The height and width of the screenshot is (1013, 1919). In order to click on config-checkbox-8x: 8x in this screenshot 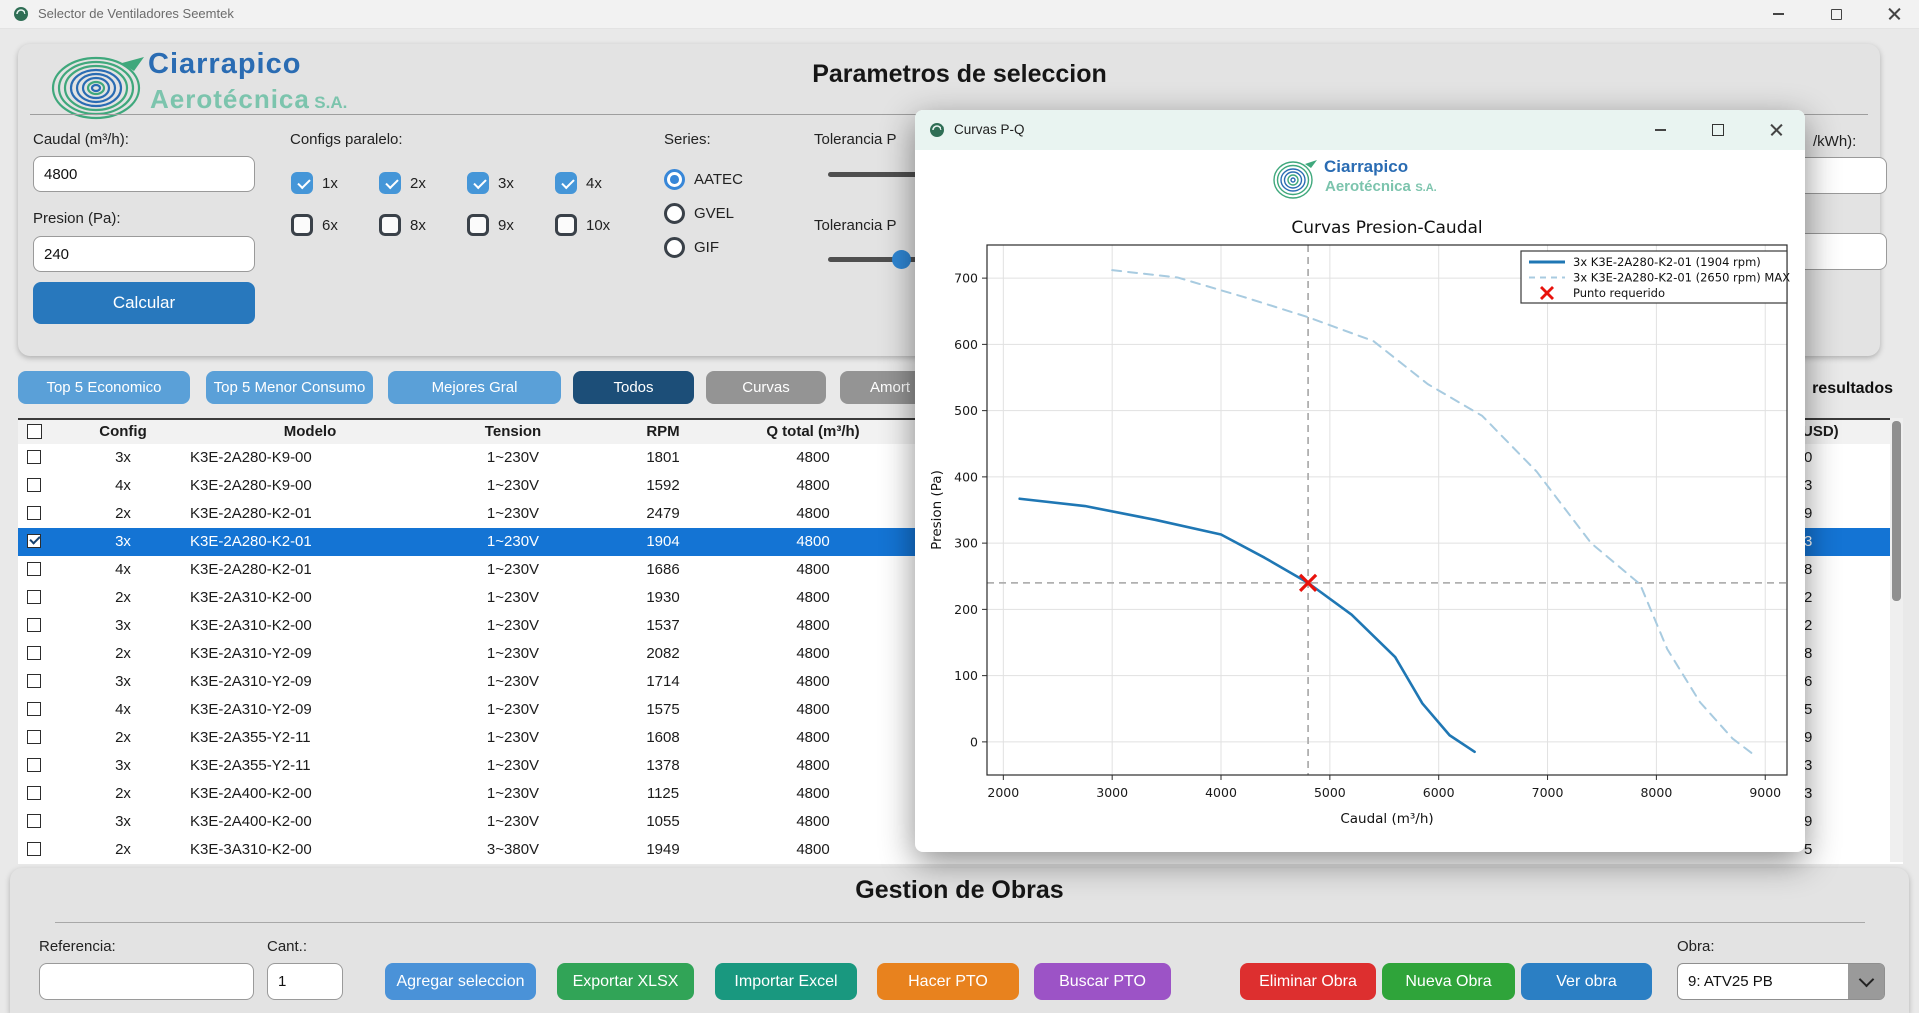, I will do `click(402, 225)`.